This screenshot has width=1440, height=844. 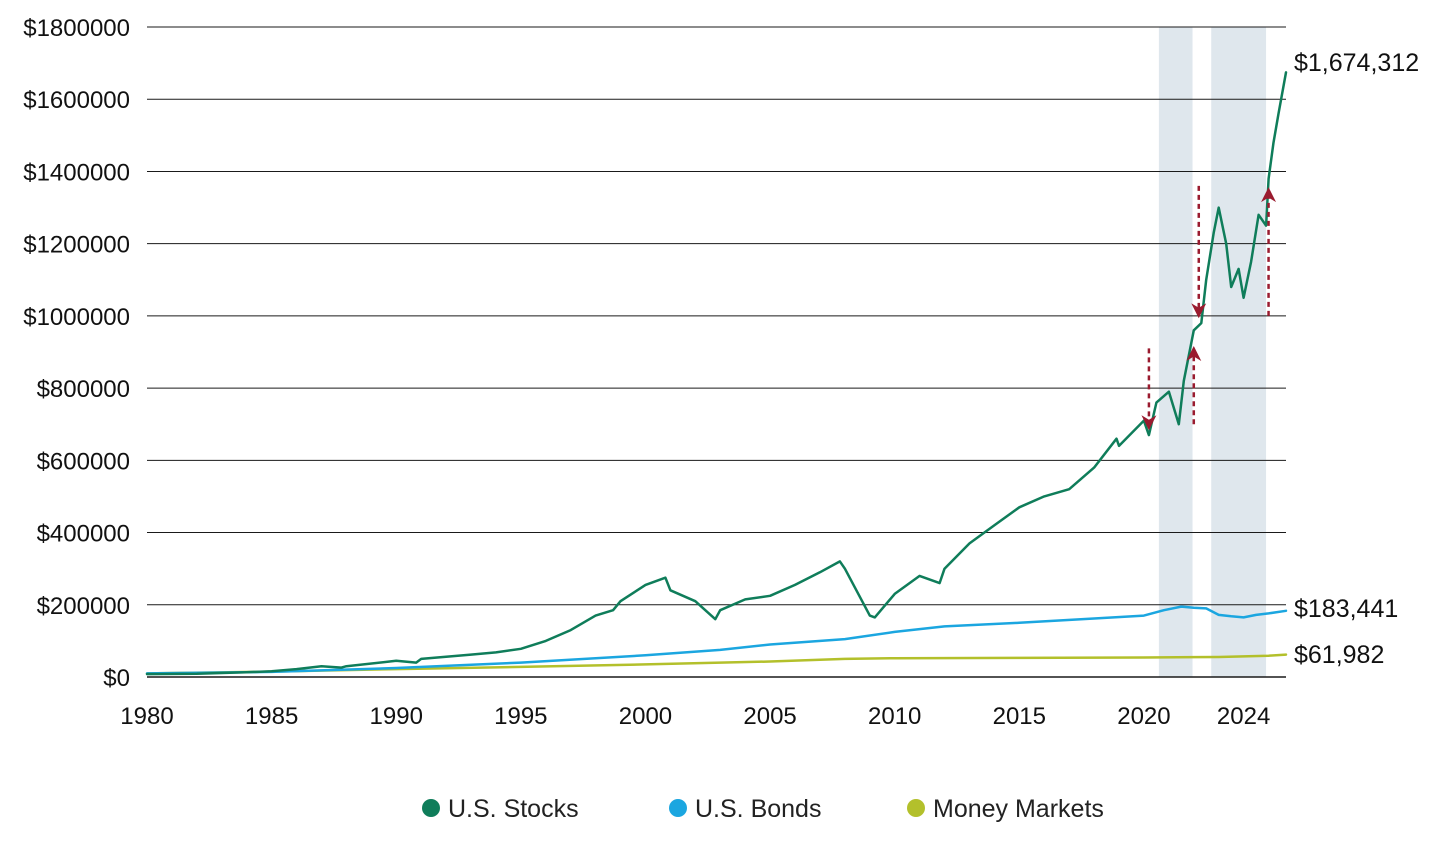 I want to click on end-label-u-s-bonds: $183,441, so click(x=1346, y=609).